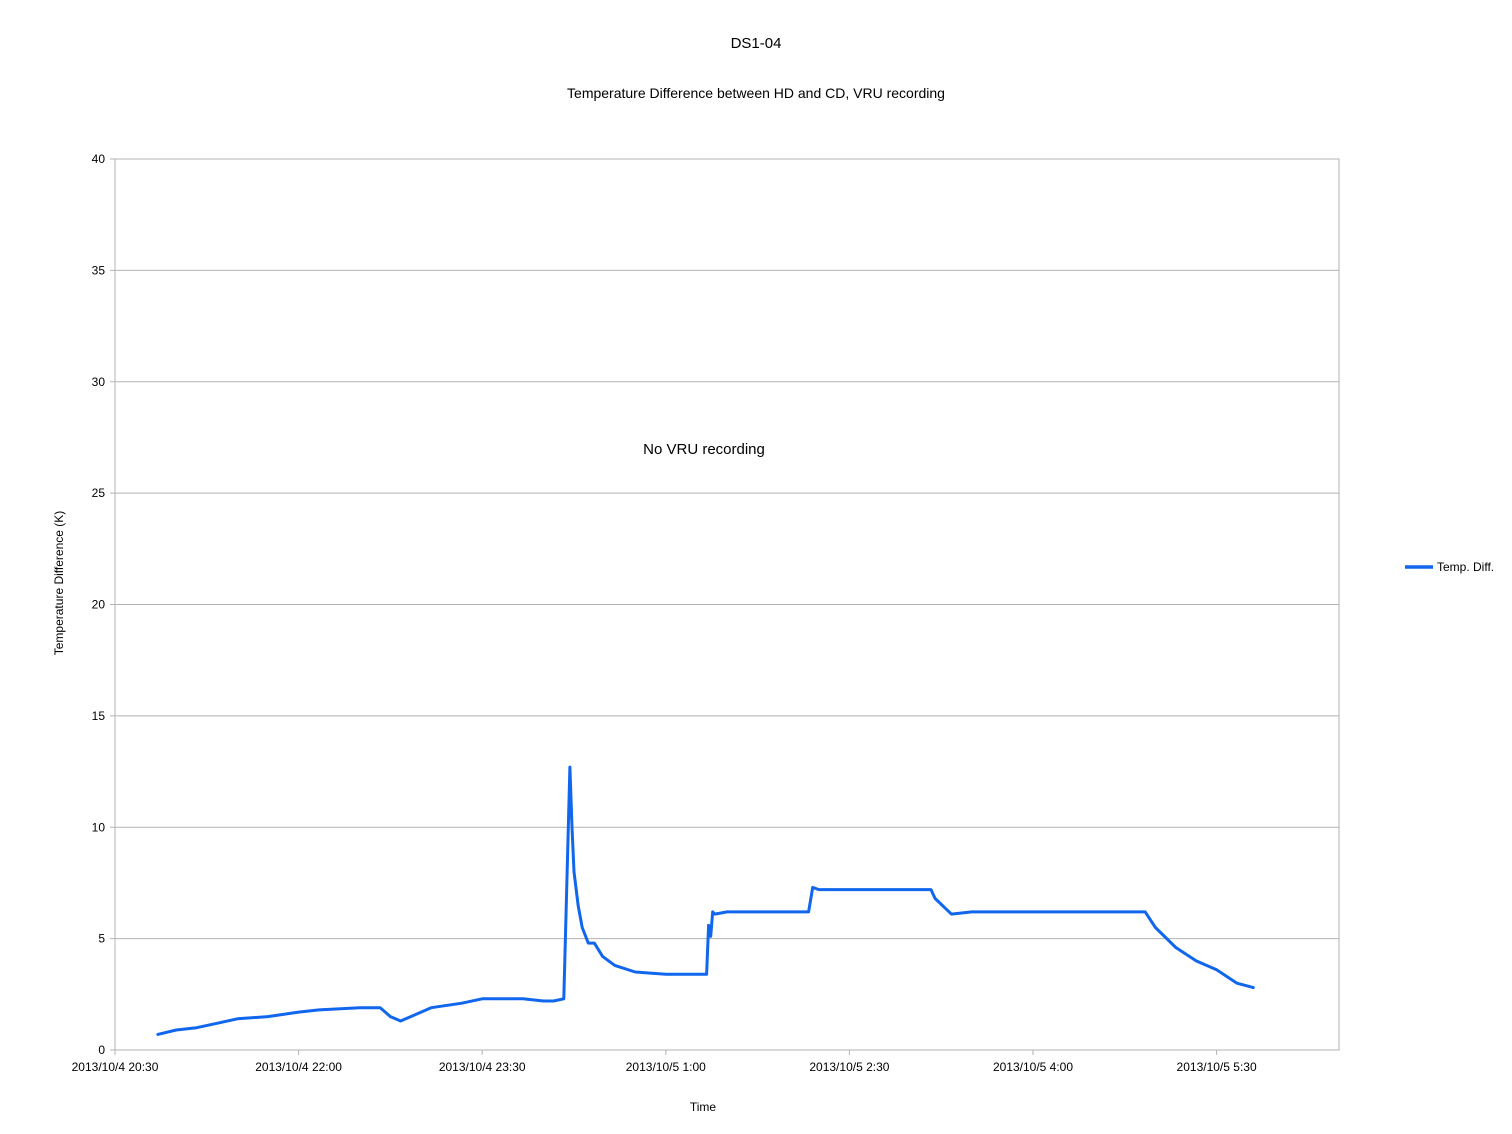 This screenshot has width=1512, height=1134. I want to click on x-tick-label: 2013/10/4 20:30, so click(115, 1067).